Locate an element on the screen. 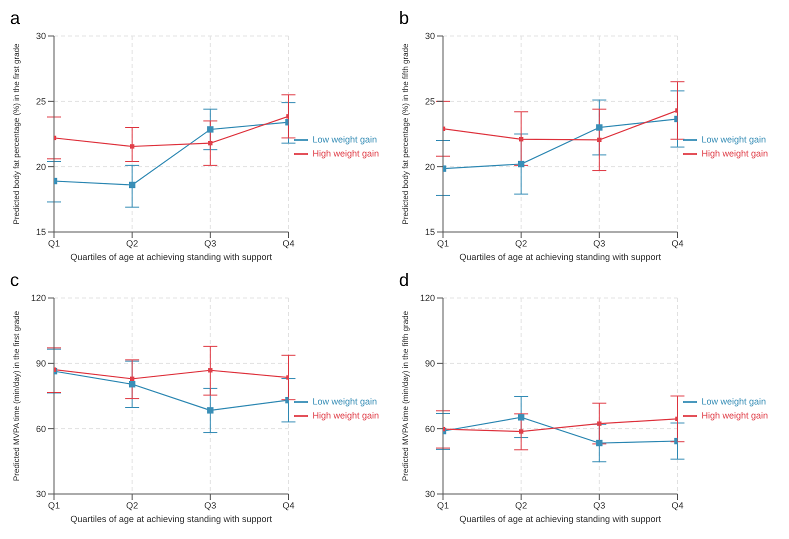 This screenshot has width=789, height=539. chart-title: b is located at coordinates (404, 18).